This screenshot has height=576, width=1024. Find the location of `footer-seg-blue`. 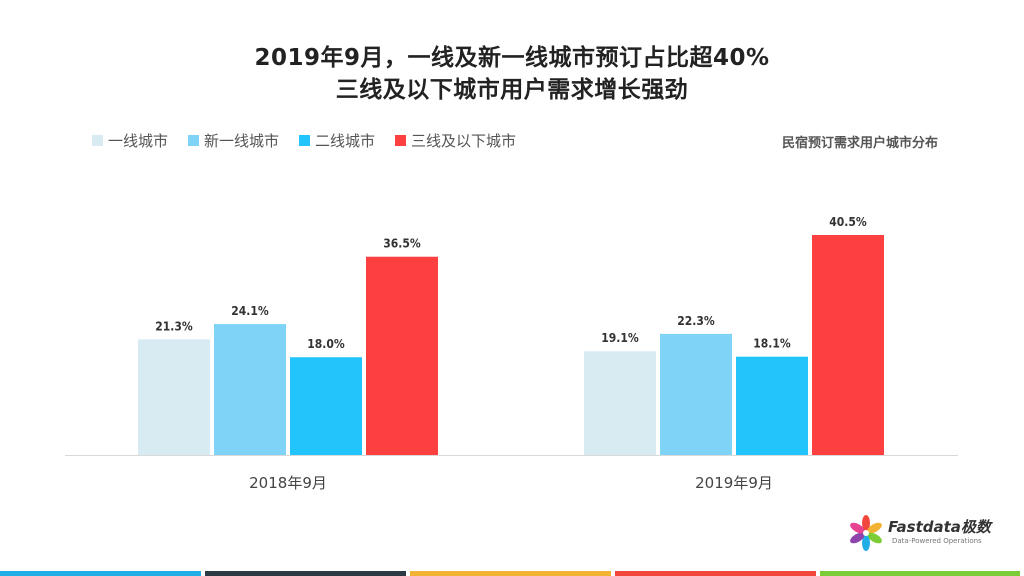

footer-seg-blue is located at coordinates (100, 573).